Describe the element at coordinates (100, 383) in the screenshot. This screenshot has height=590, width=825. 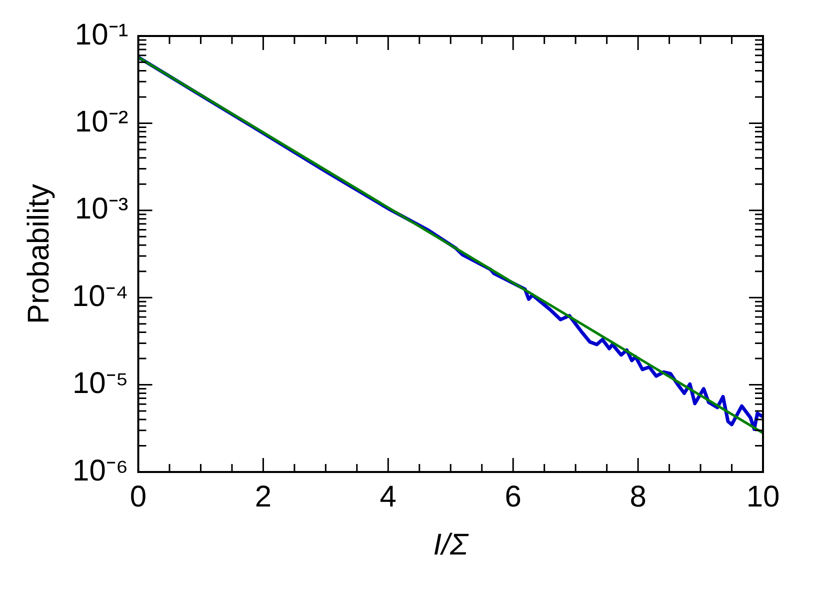
I see `y-tick-label: 10⁻⁵` at that location.